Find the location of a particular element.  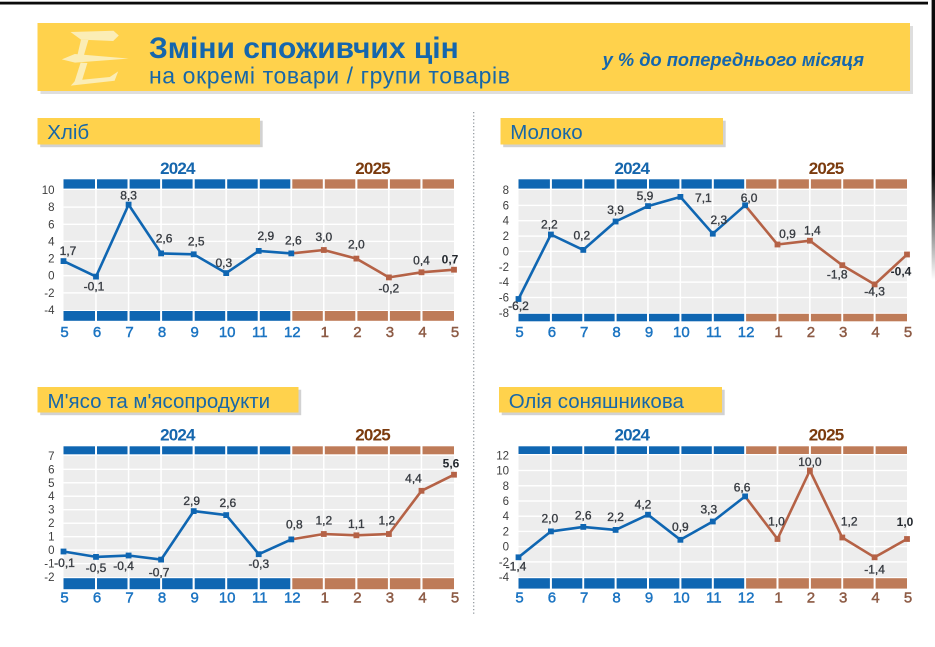

svg-text: Зміни споживчих цін is located at coordinates (304, 48).